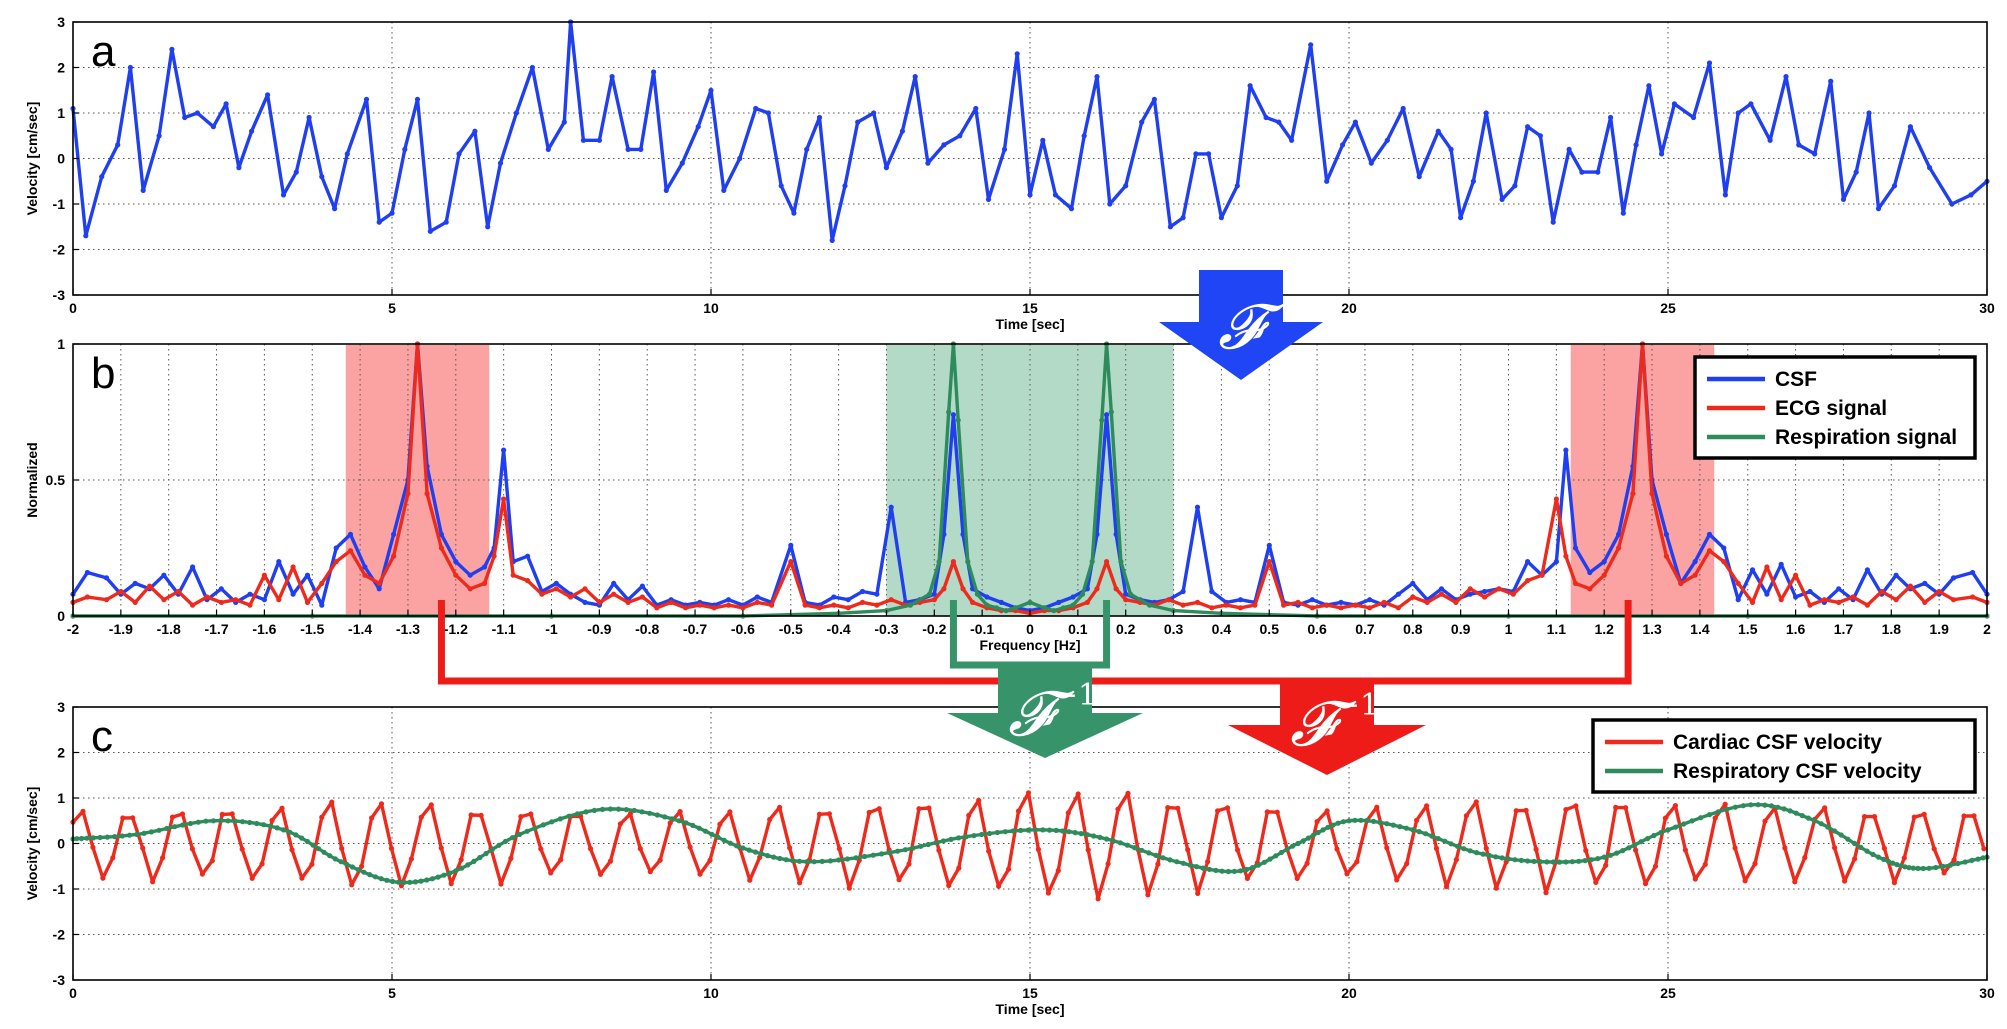  I want to click on x-tick-label: 1.1, so click(1557, 629).